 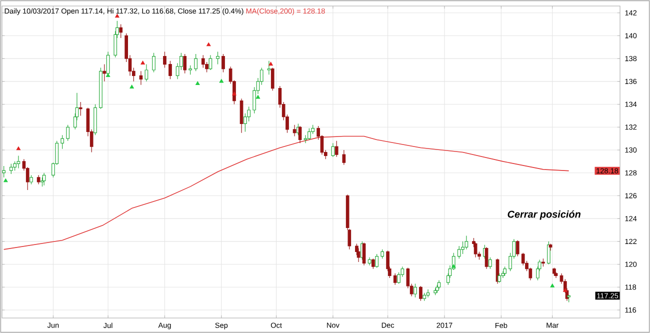 I want to click on annotation: Cerrar posición, so click(x=544, y=215).